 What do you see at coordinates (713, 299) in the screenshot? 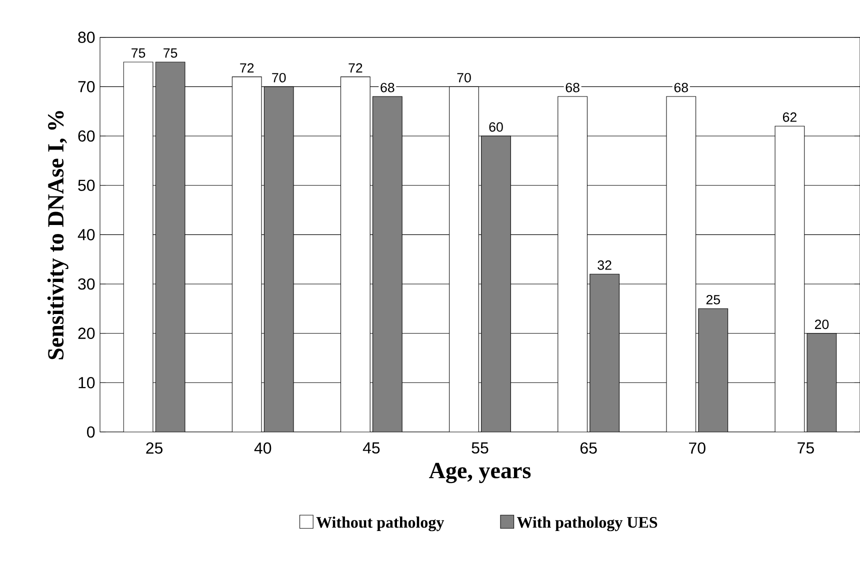
I see `data-label: 25` at bounding box center [713, 299].